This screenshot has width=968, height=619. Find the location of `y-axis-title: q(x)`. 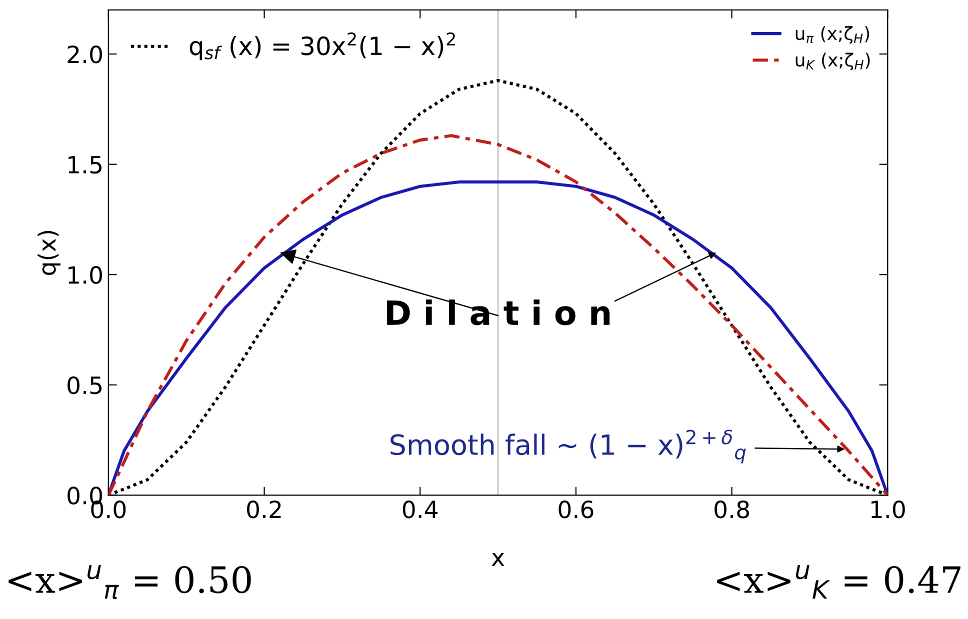

y-axis-title: q(x) is located at coordinates (49, 252).